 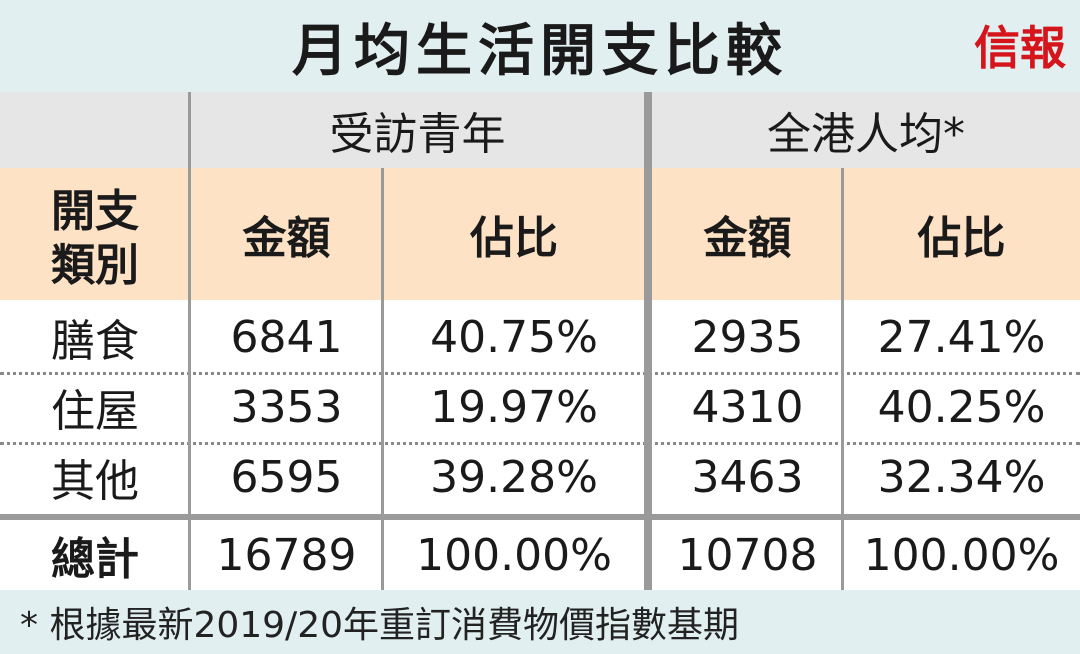 What do you see at coordinates (286, 337) in the screenshot?
I see `table-cell: 6841` at bounding box center [286, 337].